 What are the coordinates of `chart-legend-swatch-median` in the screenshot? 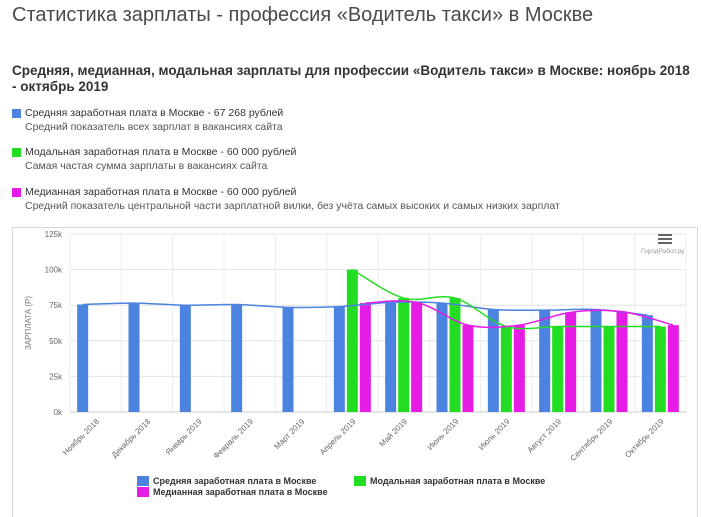 It's located at (143, 492).